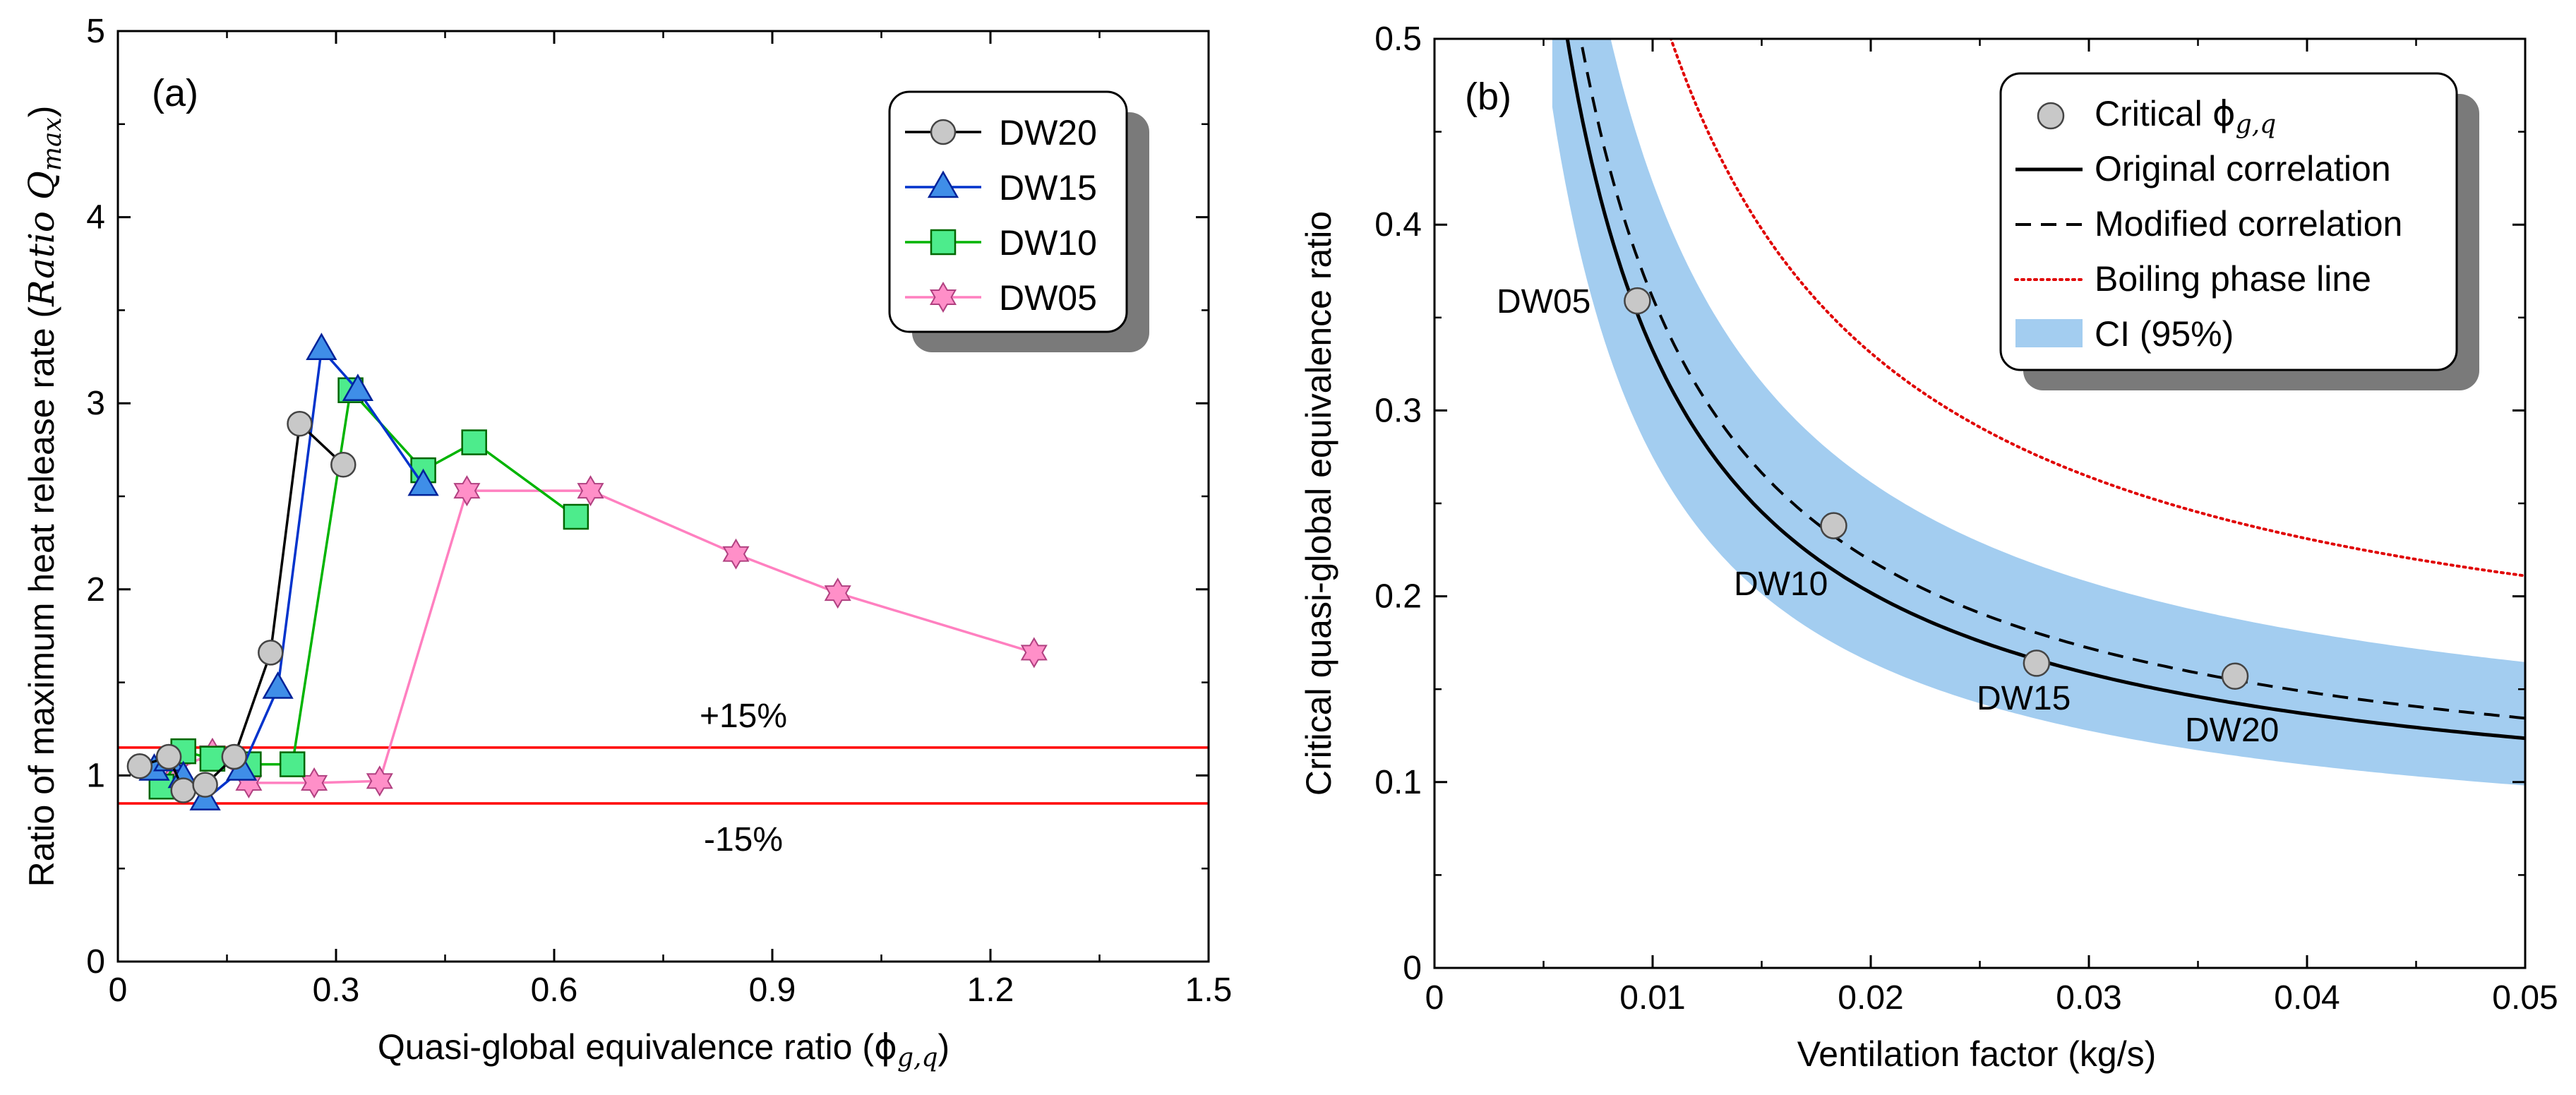 Image resolution: width=2576 pixels, height=1095 pixels. What do you see at coordinates (1048, 132) in the screenshot?
I see `legend-label-dw20: DW20` at bounding box center [1048, 132].